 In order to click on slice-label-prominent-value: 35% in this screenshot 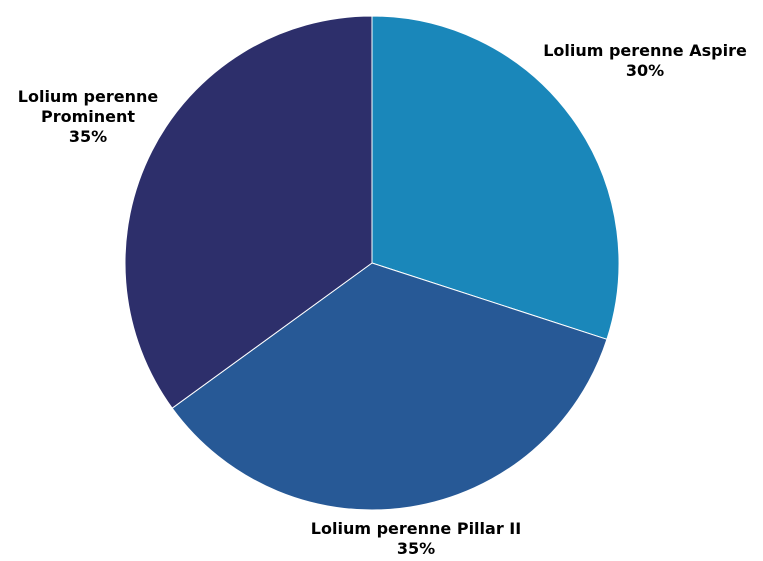, I will do `click(88, 136)`.